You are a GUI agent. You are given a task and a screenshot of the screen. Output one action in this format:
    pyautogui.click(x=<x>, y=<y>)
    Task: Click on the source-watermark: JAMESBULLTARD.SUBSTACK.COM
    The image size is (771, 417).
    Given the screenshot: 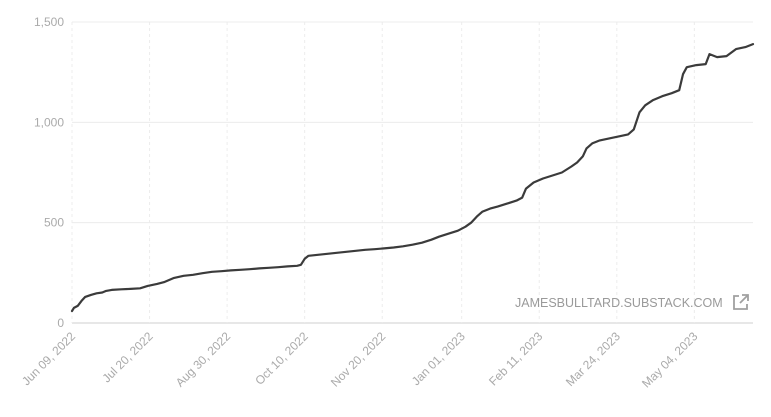 What is the action you would take?
    pyautogui.click(x=632, y=302)
    